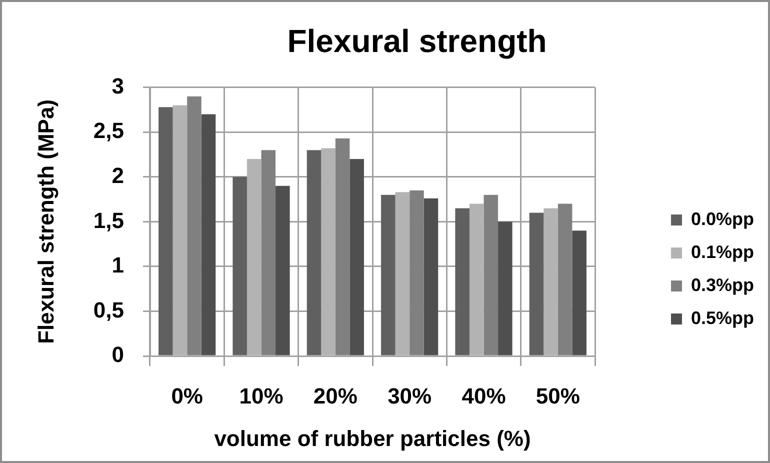  What do you see at coordinates (558, 395) in the screenshot?
I see `x-tick-label: 50%` at bounding box center [558, 395].